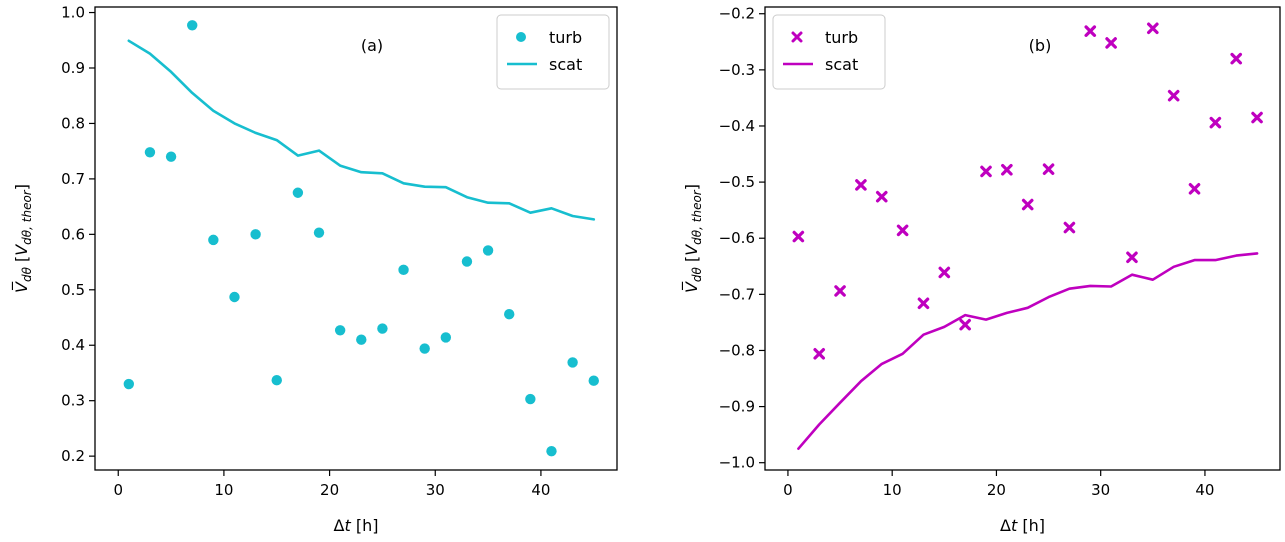 The height and width of the screenshot is (542, 1285). Describe the element at coordinates (372, 45) in the screenshot. I see `panel-label: (a)` at that location.